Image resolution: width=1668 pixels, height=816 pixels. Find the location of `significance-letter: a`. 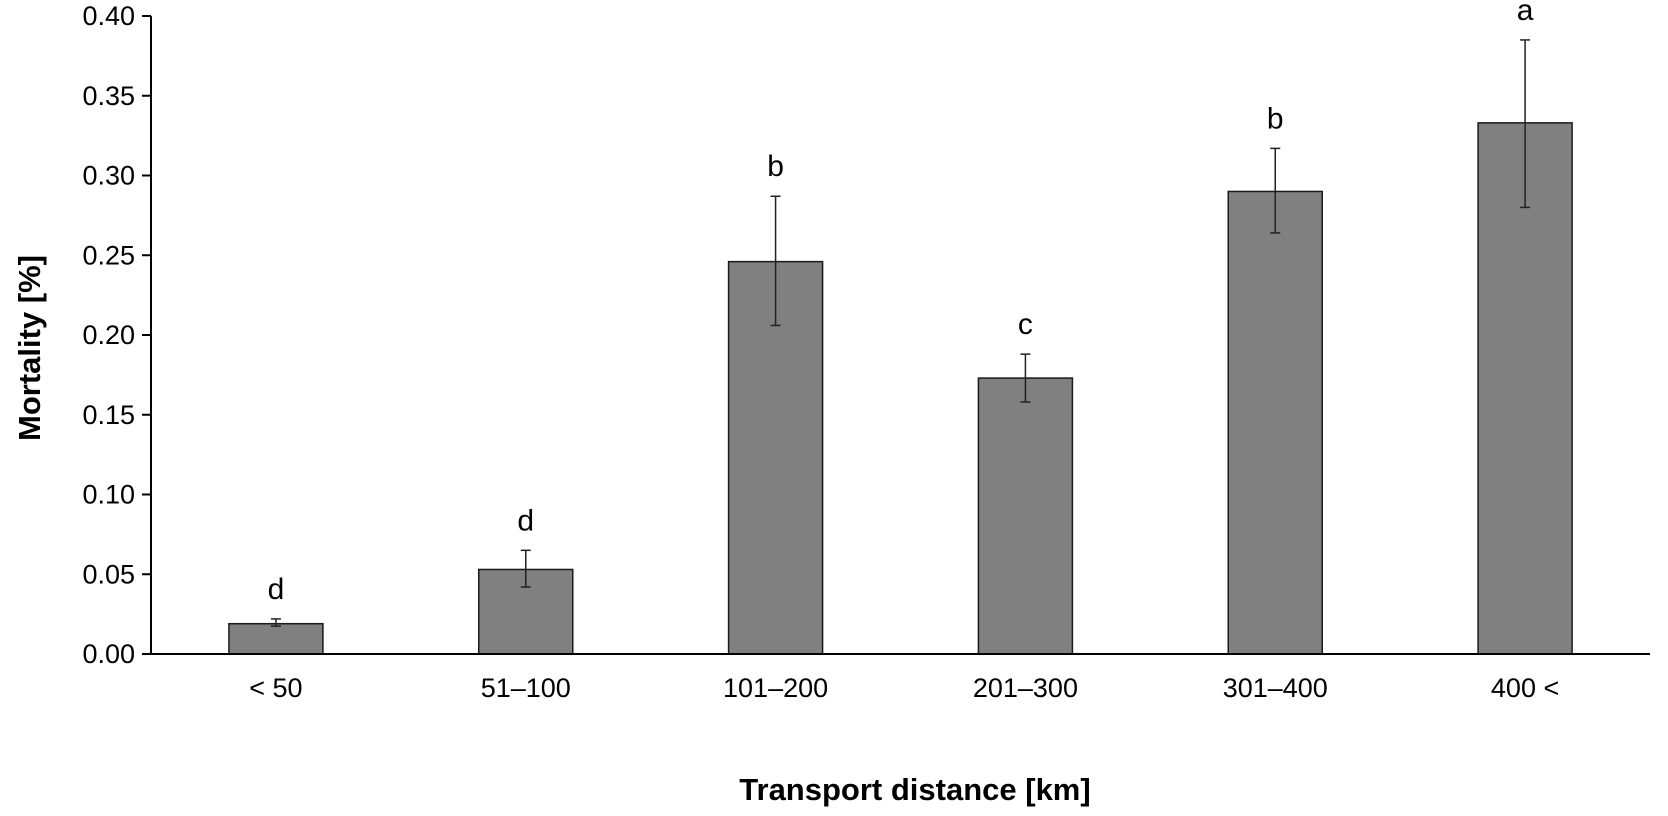

significance-letter: a is located at coordinates (1525, 13).